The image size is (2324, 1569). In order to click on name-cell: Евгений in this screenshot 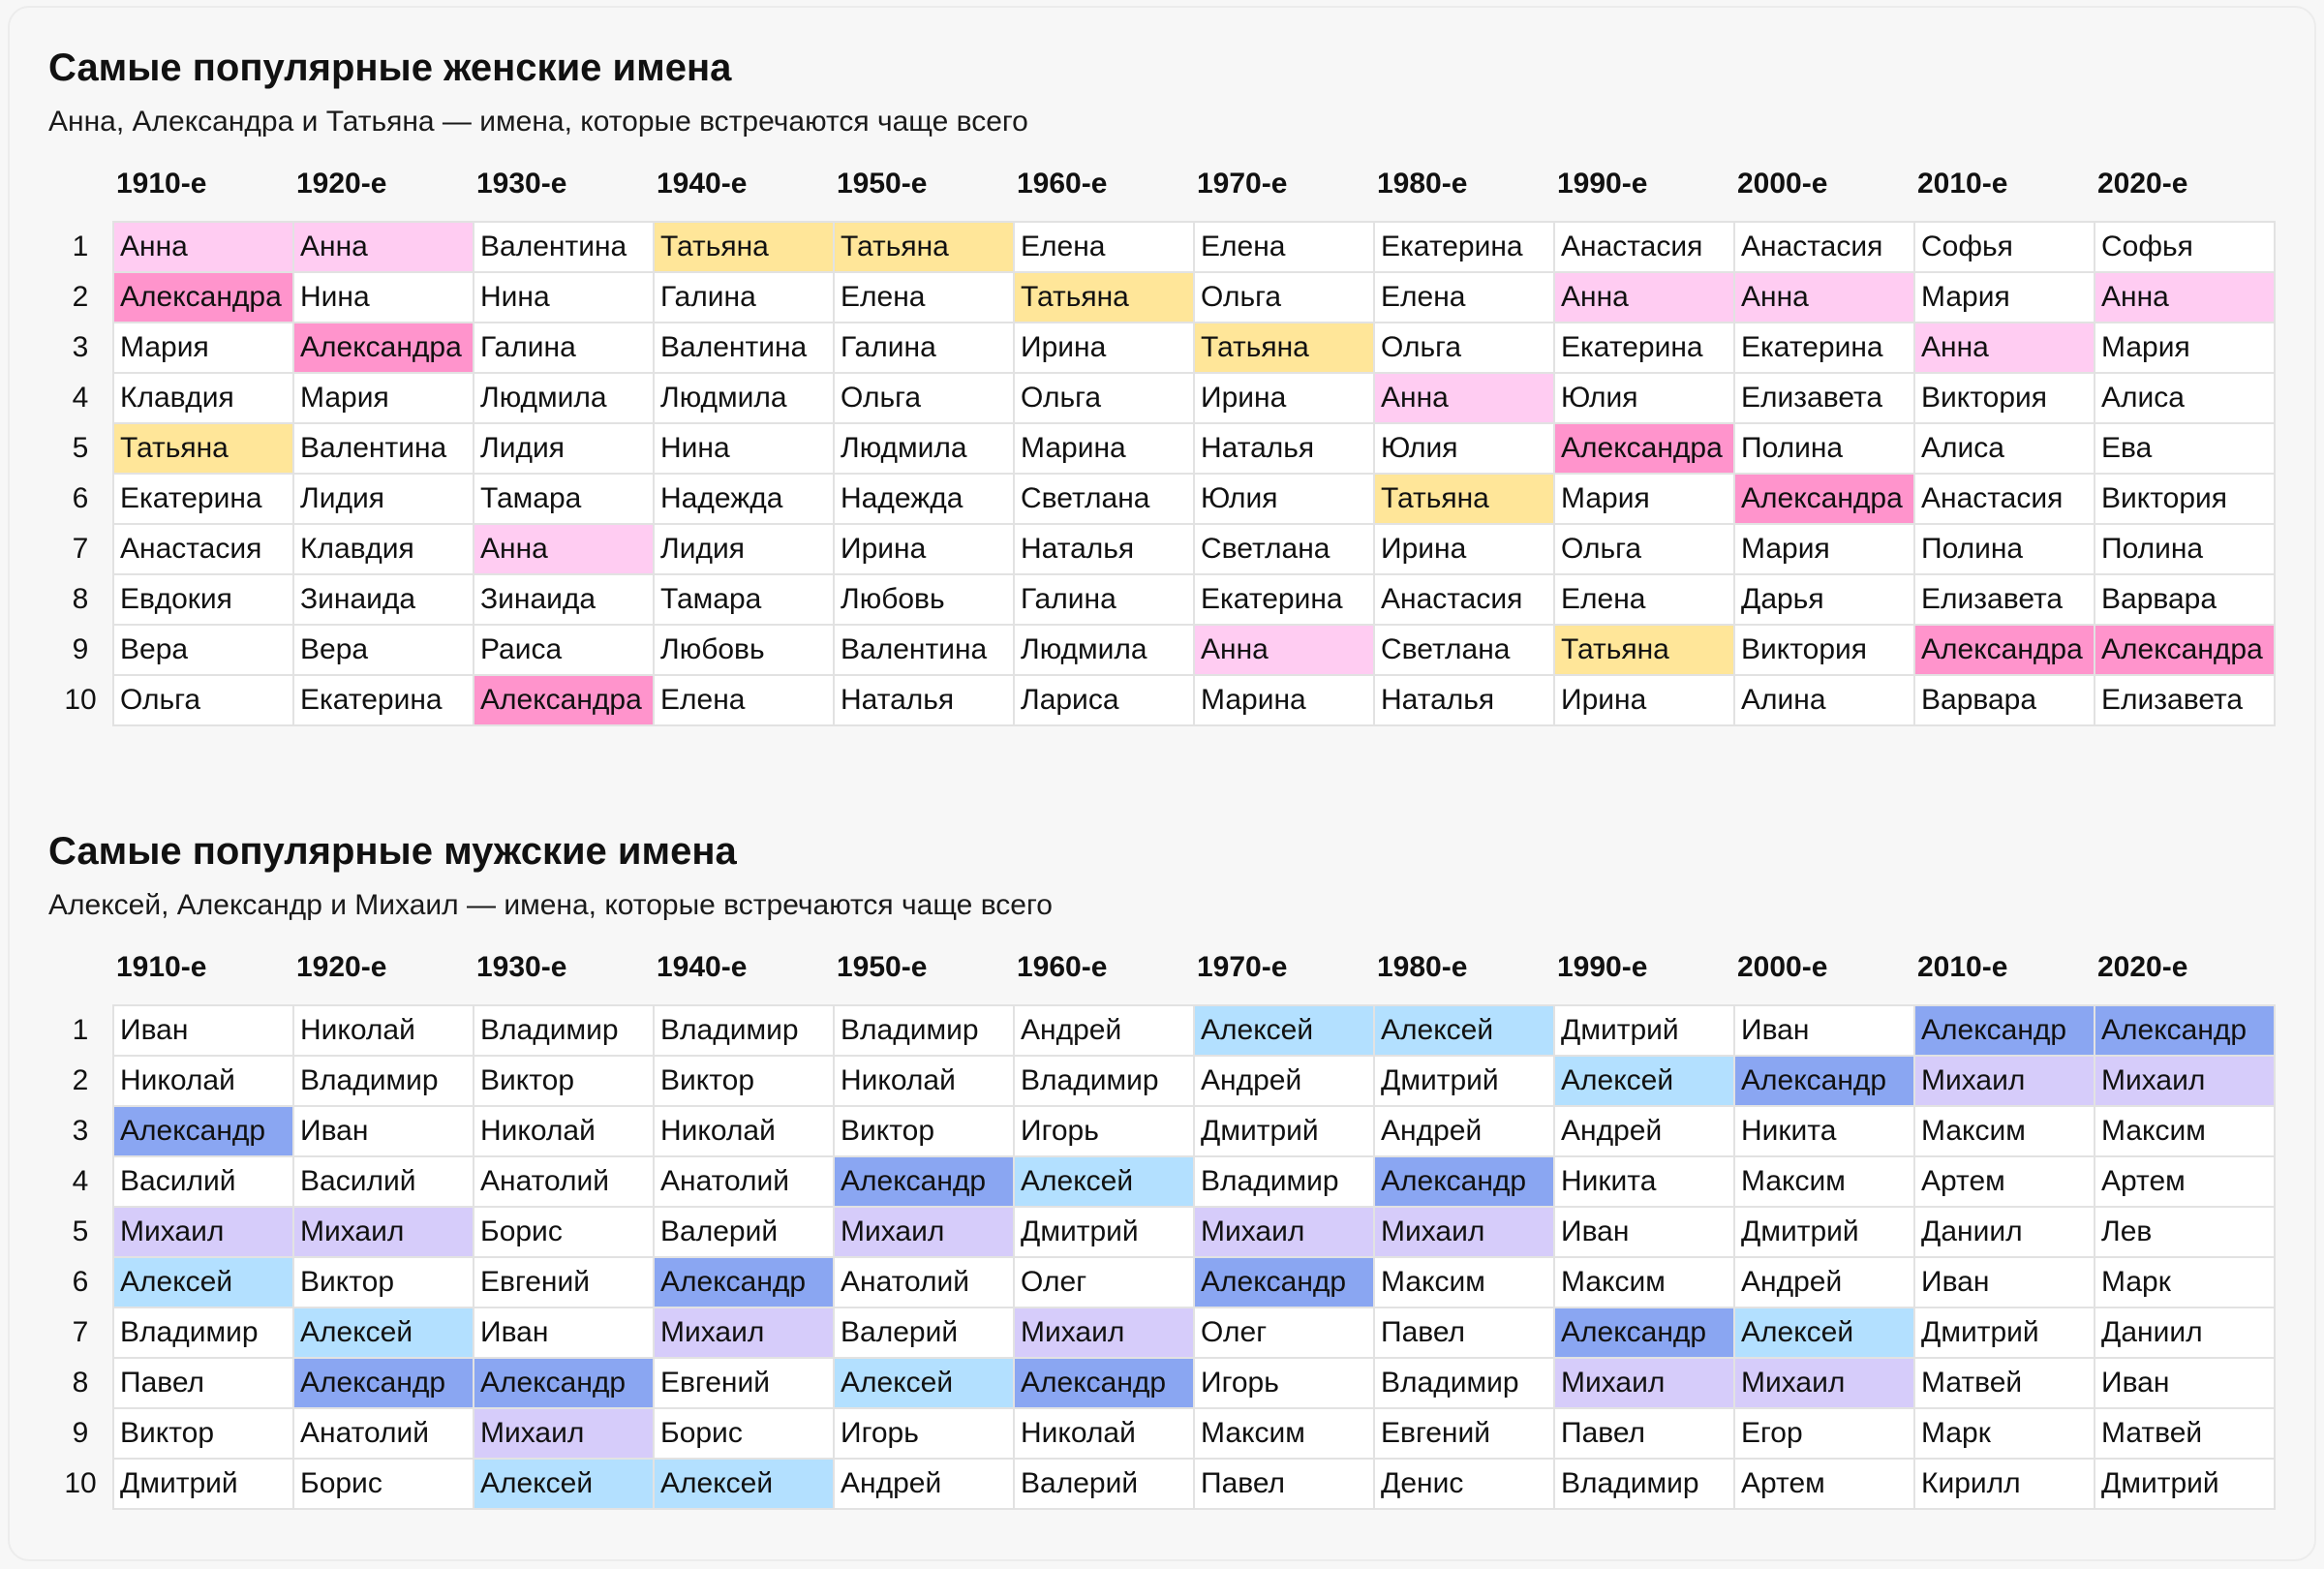, I will do `click(1464, 1433)`.